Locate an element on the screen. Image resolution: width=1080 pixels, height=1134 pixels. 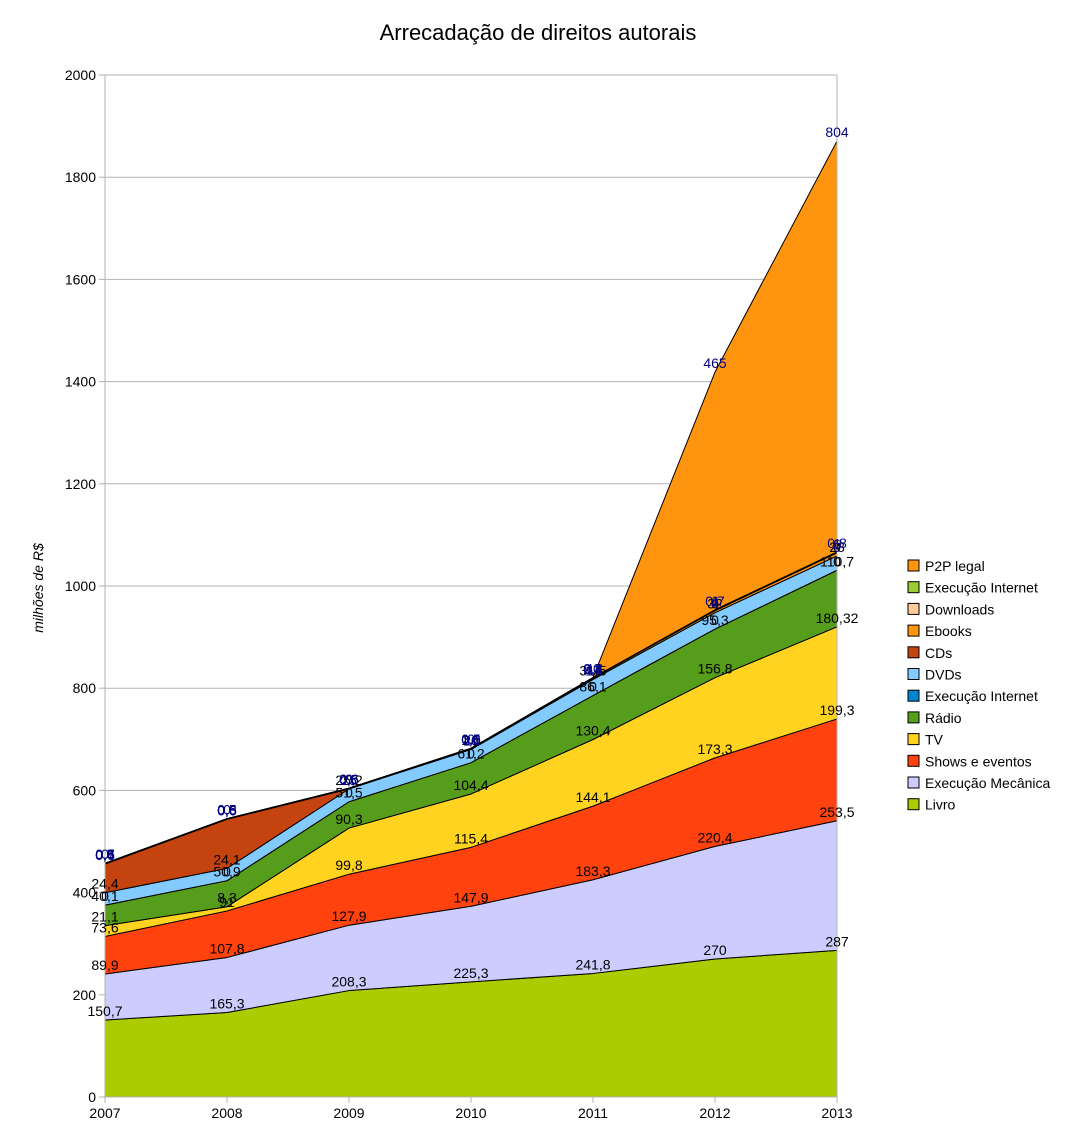
legend-label: Downloads is located at coordinates (959, 609).